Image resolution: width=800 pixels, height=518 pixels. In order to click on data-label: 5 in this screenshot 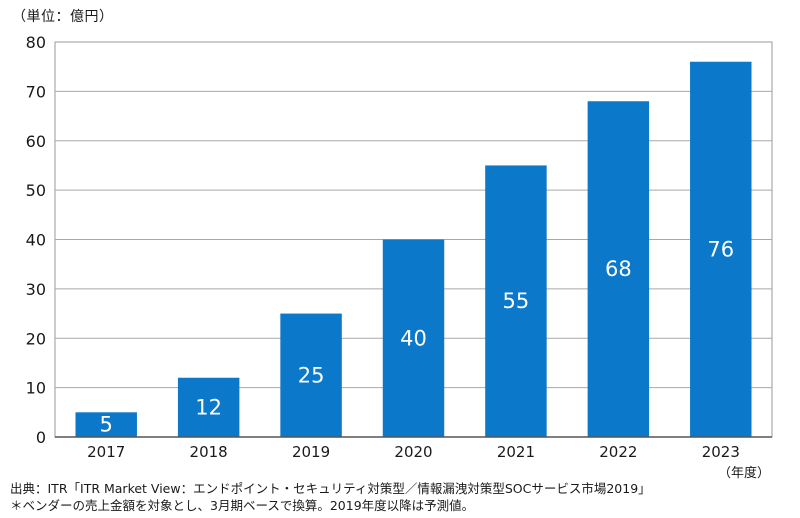, I will do `click(106, 425)`.